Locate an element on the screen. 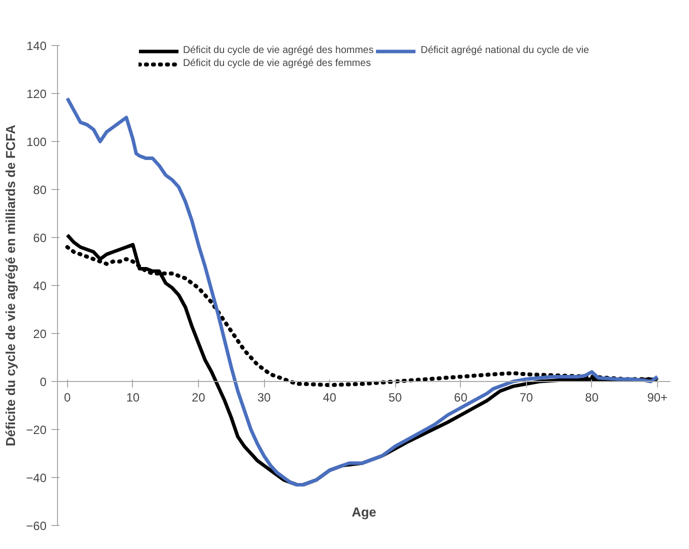 Image resolution: width=689 pixels, height=549 pixels. y-tick-label: 60 is located at coordinates (40, 238).